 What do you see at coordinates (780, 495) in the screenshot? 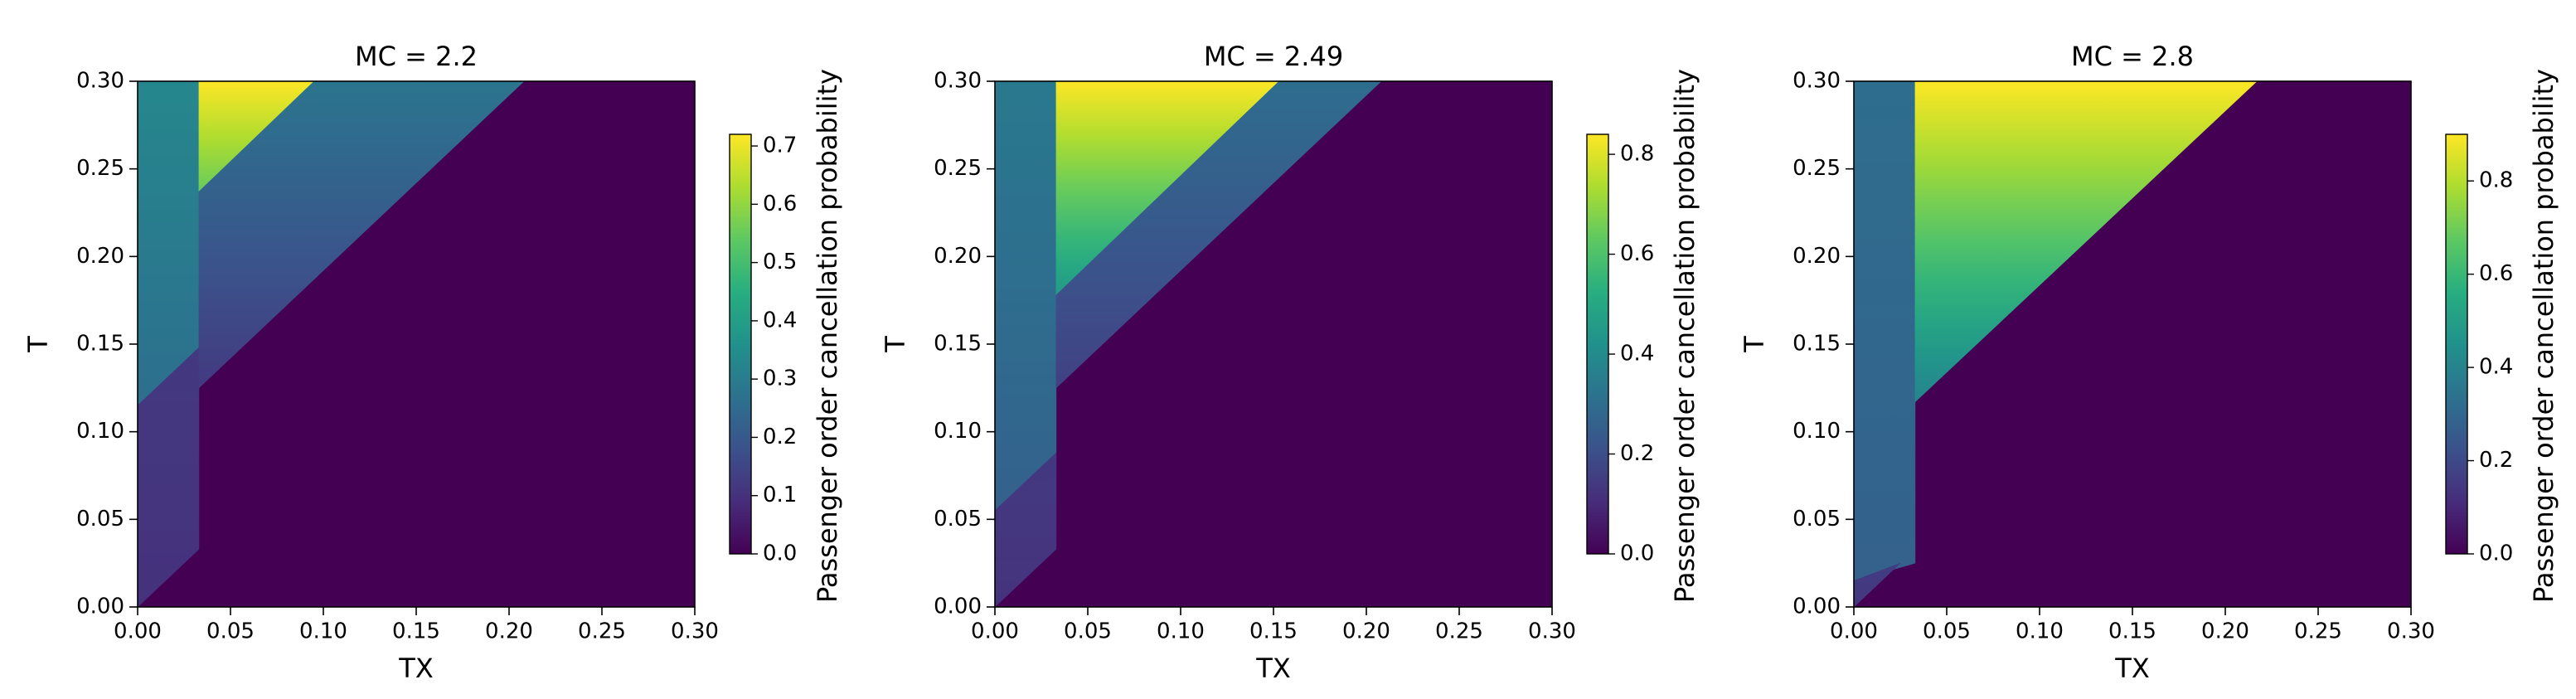
I see `colorbar-tick-label: 0.1` at bounding box center [780, 495].